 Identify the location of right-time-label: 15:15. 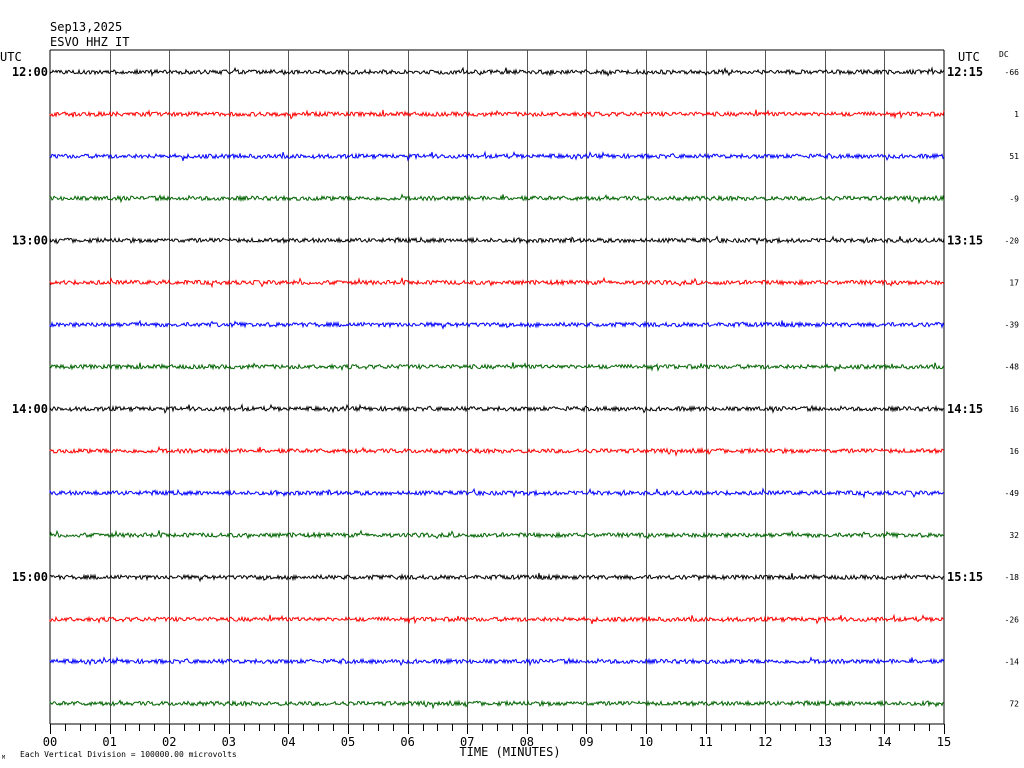
(965, 577).